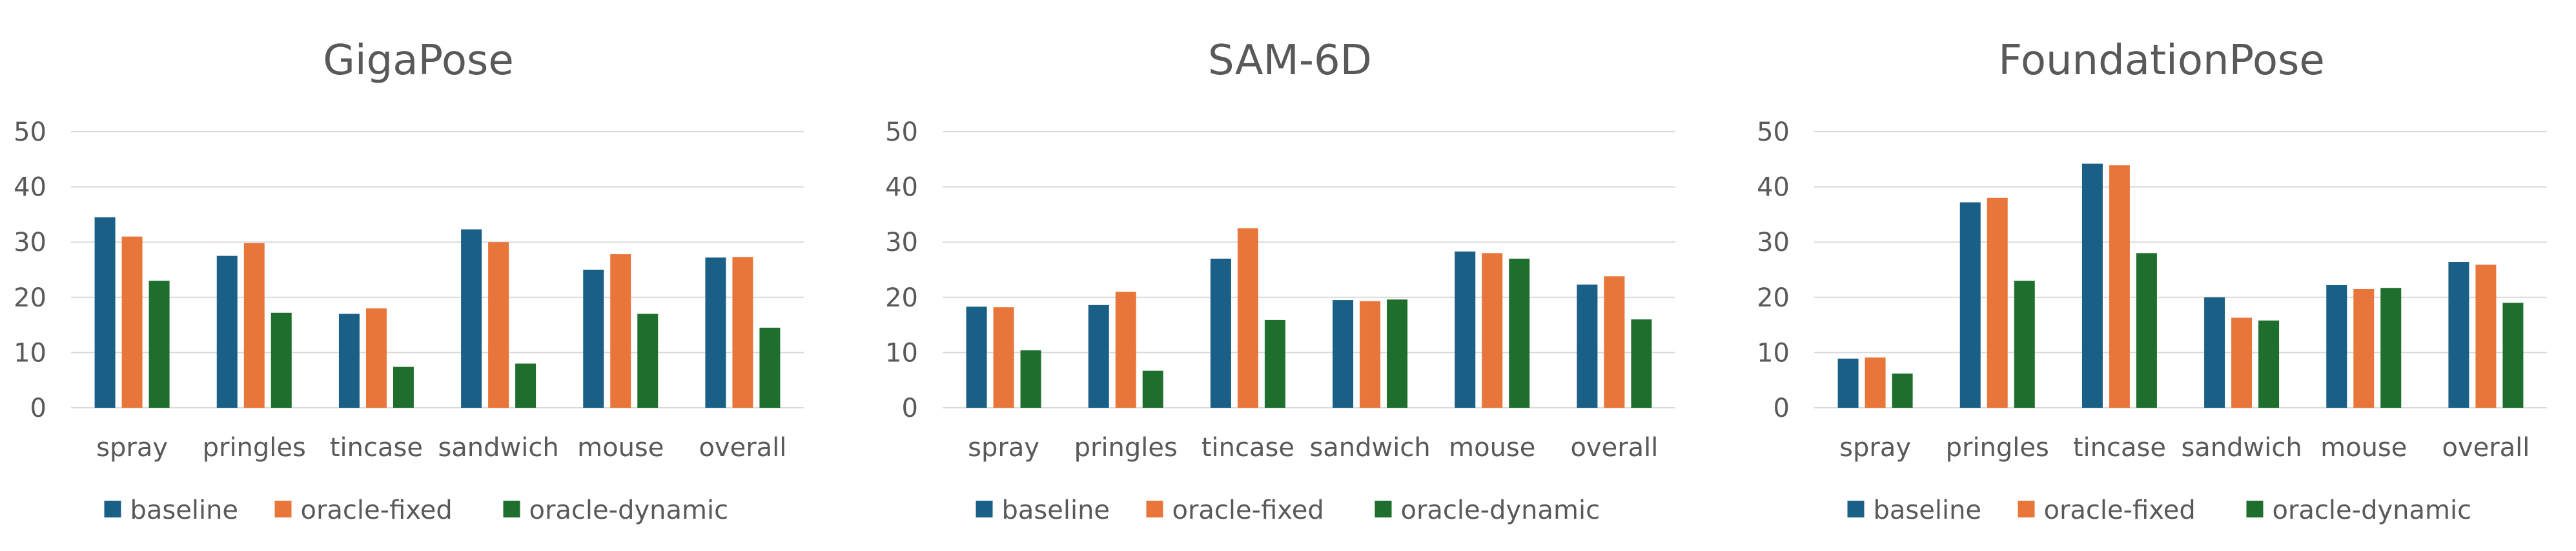 The height and width of the screenshot is (551, 2576). I want to click on chart-title: FoundationPose, so click(2161, 61).